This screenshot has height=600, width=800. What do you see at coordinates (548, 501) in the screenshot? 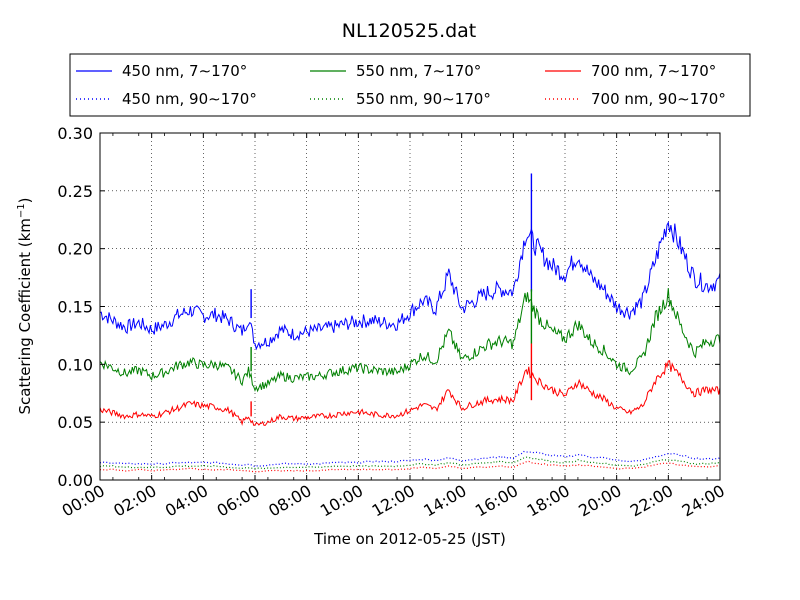
I see `x-tick-label: 18:00` at bounding box center [548, 501].